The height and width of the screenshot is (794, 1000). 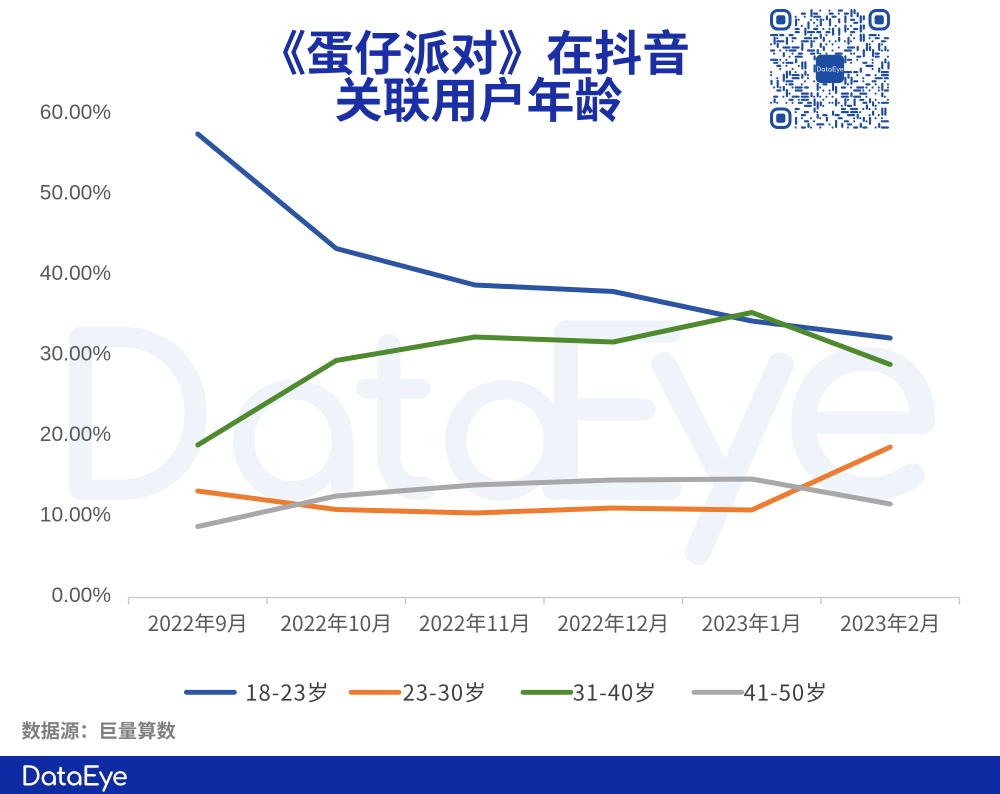 What do you see at coordinates (75, 193) in the screenshot?
I see `svg-text: 50.00%` at bounding box center [75, 193].